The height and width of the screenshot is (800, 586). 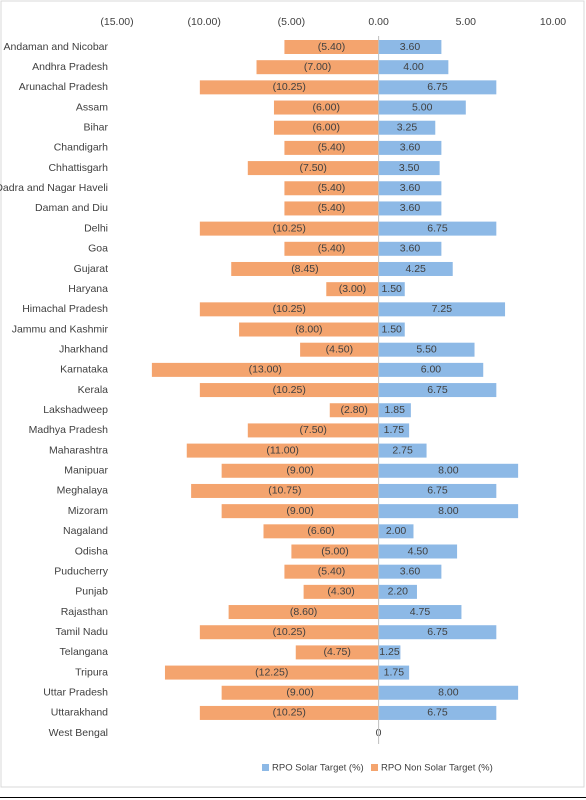 I want to click on value-label: 6.00, so click(x=431, y=370).